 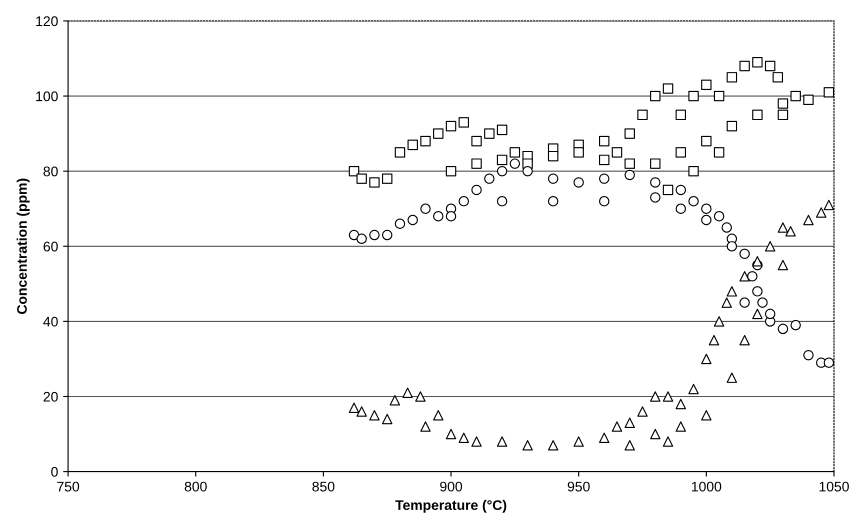 What do you see at coordinates (579, 487) in the screenshot?
I see `x-tick-label: 950` at bounding box center [579, 487].